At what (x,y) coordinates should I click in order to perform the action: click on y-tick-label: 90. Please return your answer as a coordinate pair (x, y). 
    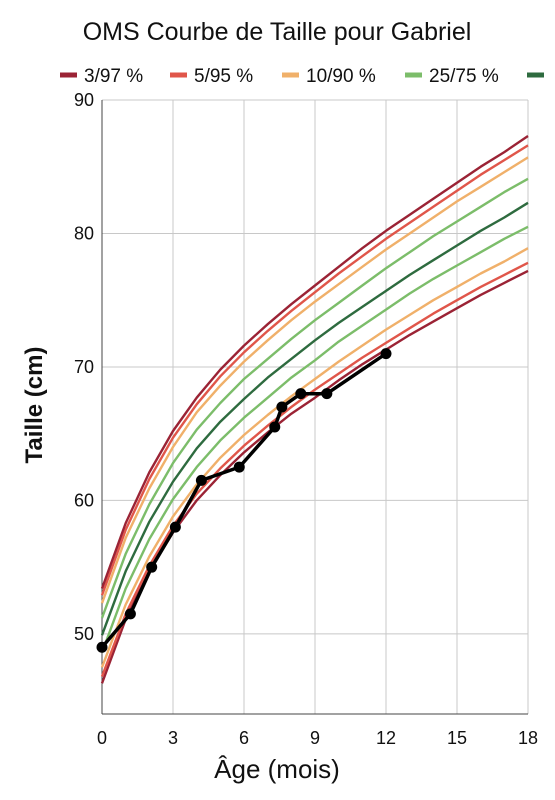
    Looking at the image, I should click on (84, 100).